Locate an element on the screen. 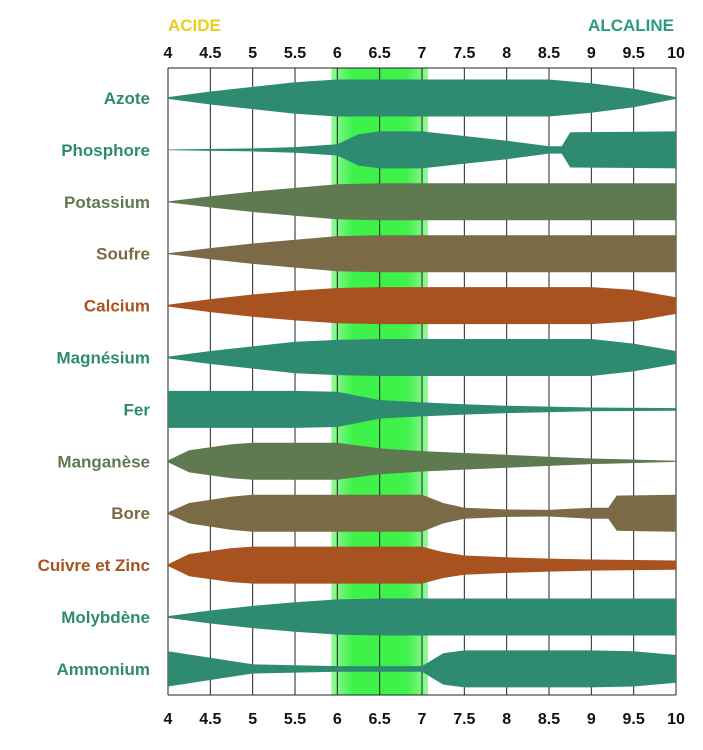 The width and height of the screenshot is (703, 750). acid-label: ACIDE is located at coordinates (194, 25).